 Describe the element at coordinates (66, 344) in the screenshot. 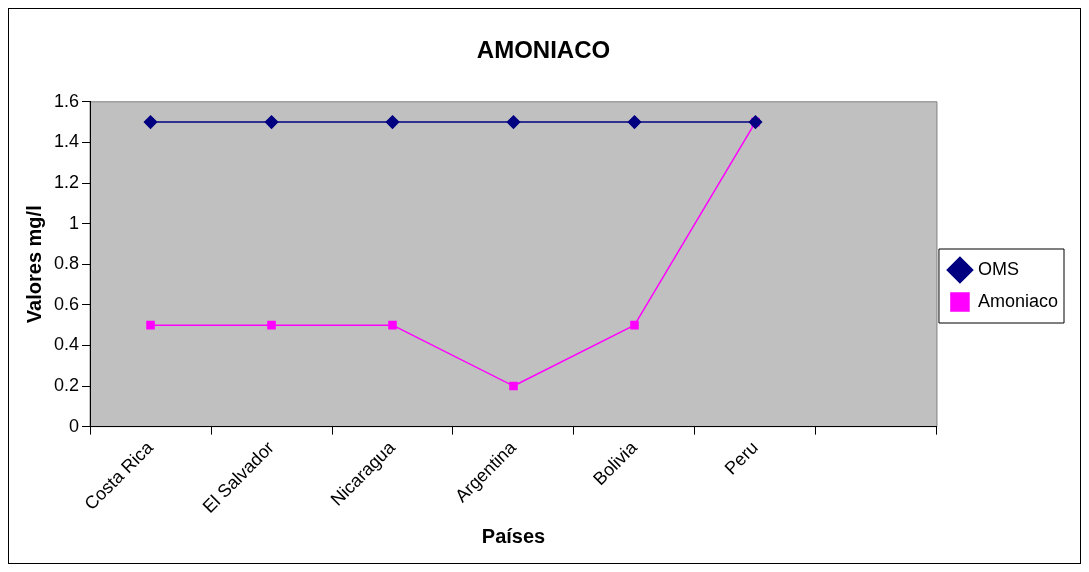

I see `y-tick-label: 0.4` at that location.